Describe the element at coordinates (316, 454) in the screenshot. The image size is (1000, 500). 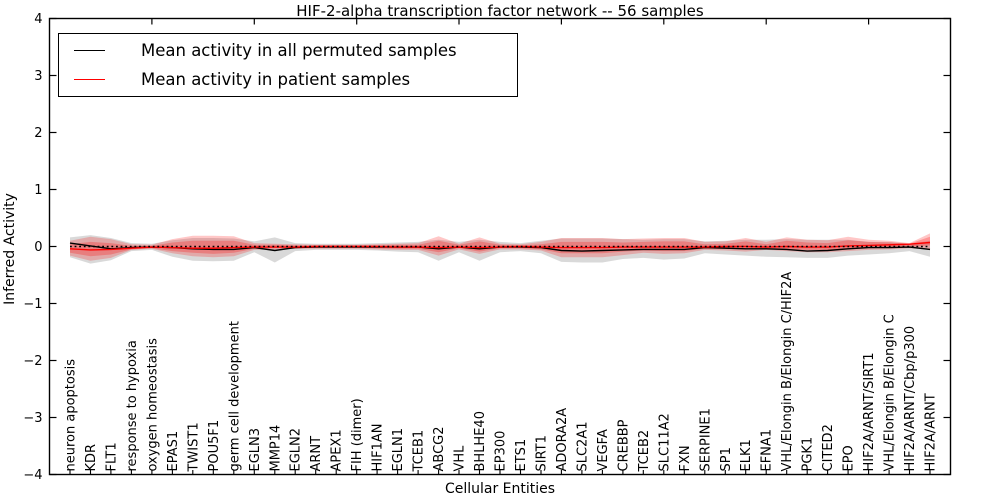
I see `x-tick-label: ARNT` at that location.